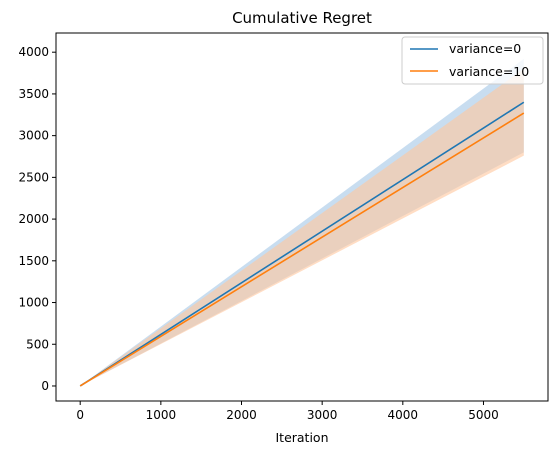  I want to click on chart-title: Cumulative Regret, so click(302, 18).